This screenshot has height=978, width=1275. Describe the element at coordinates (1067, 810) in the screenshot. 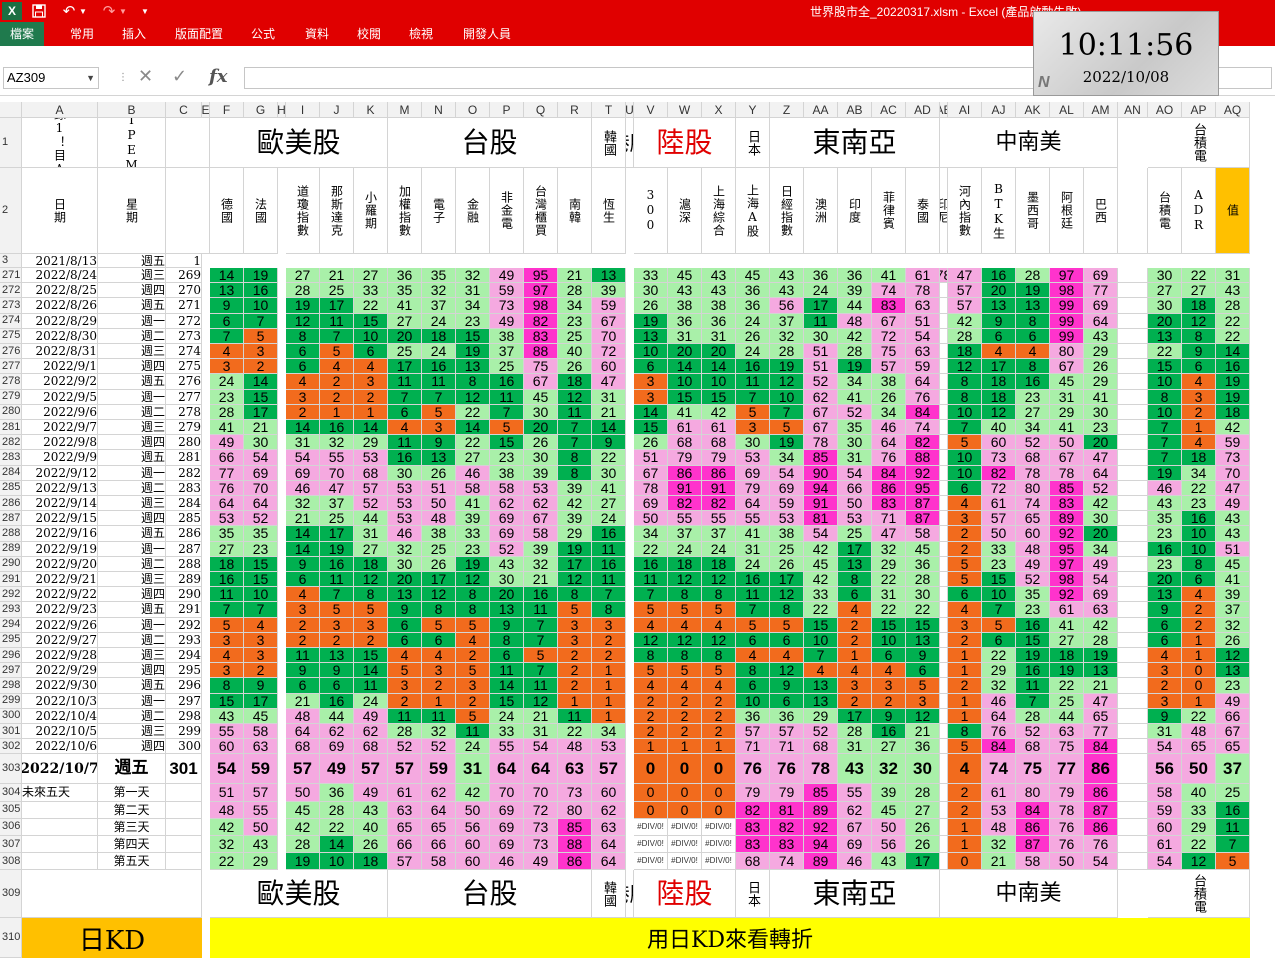

I see `data-cell: 78` at that location.